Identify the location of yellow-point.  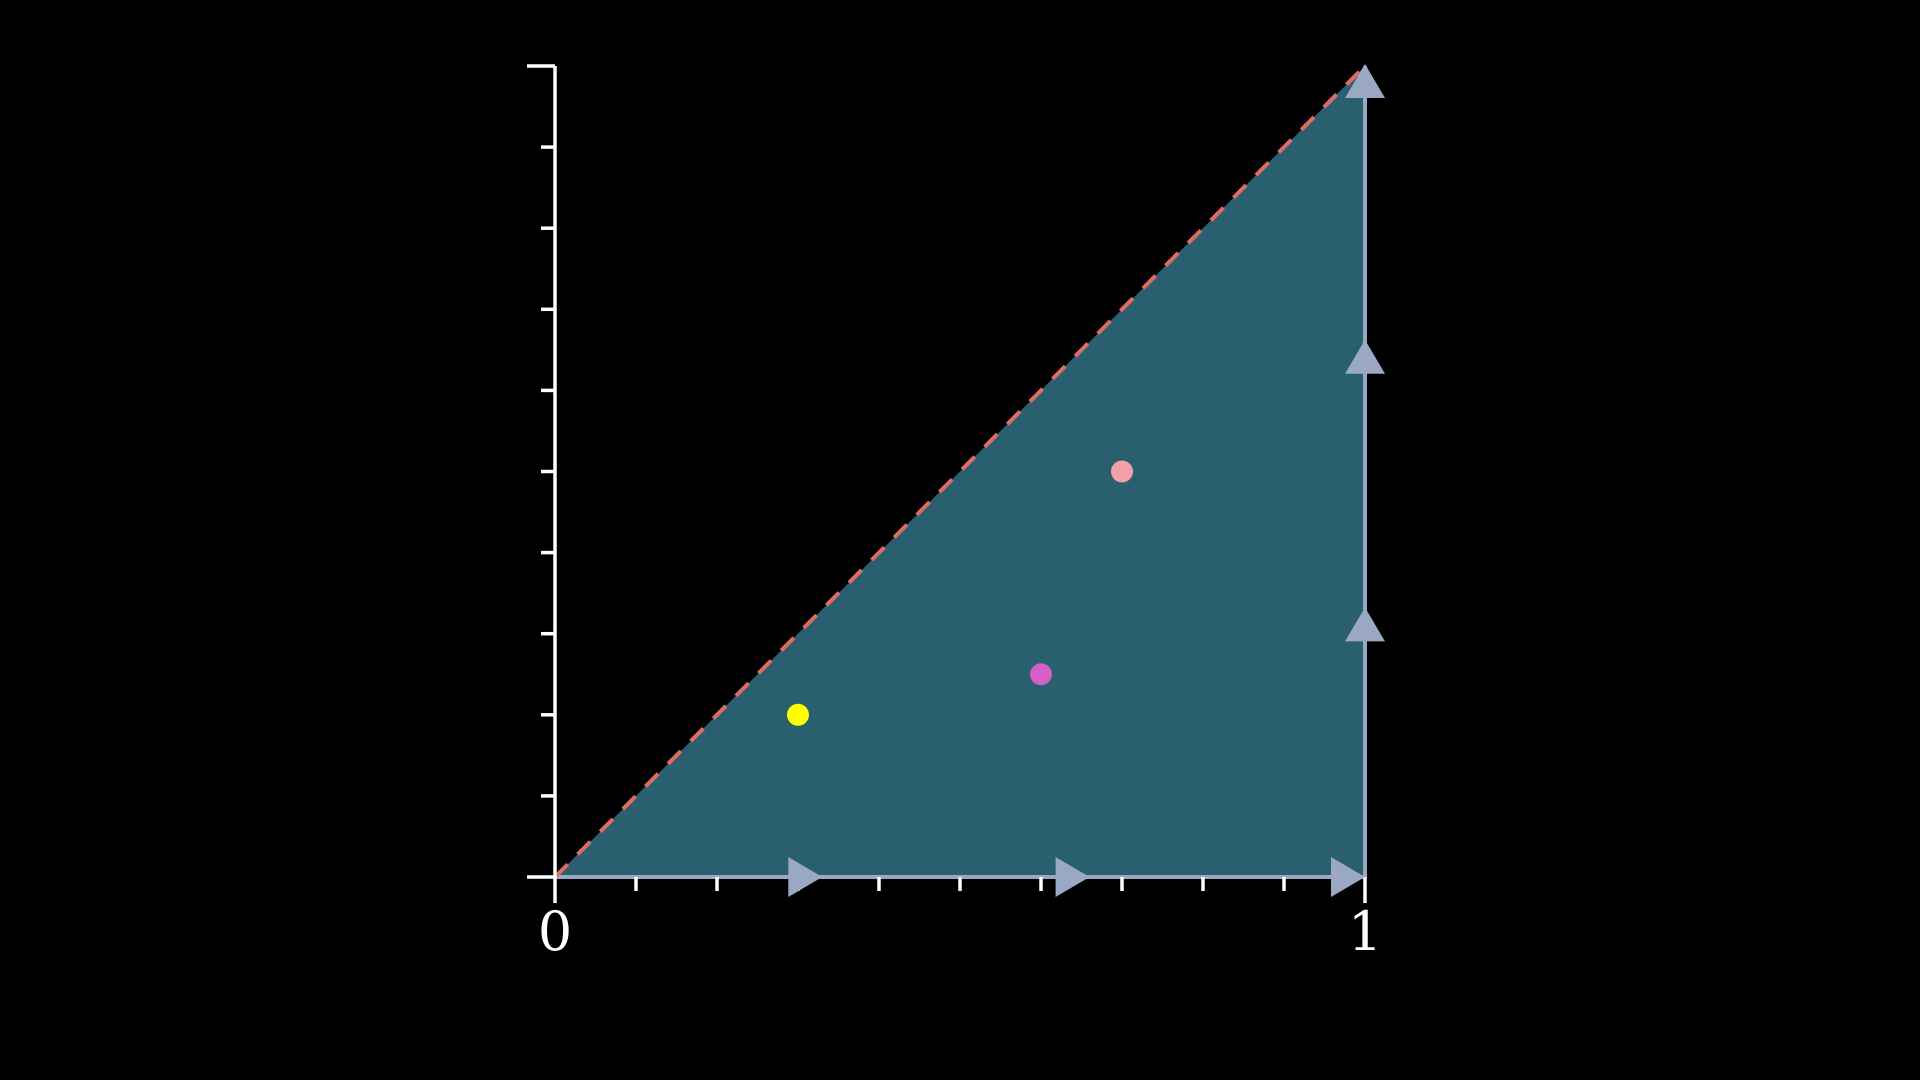
(798, 714).